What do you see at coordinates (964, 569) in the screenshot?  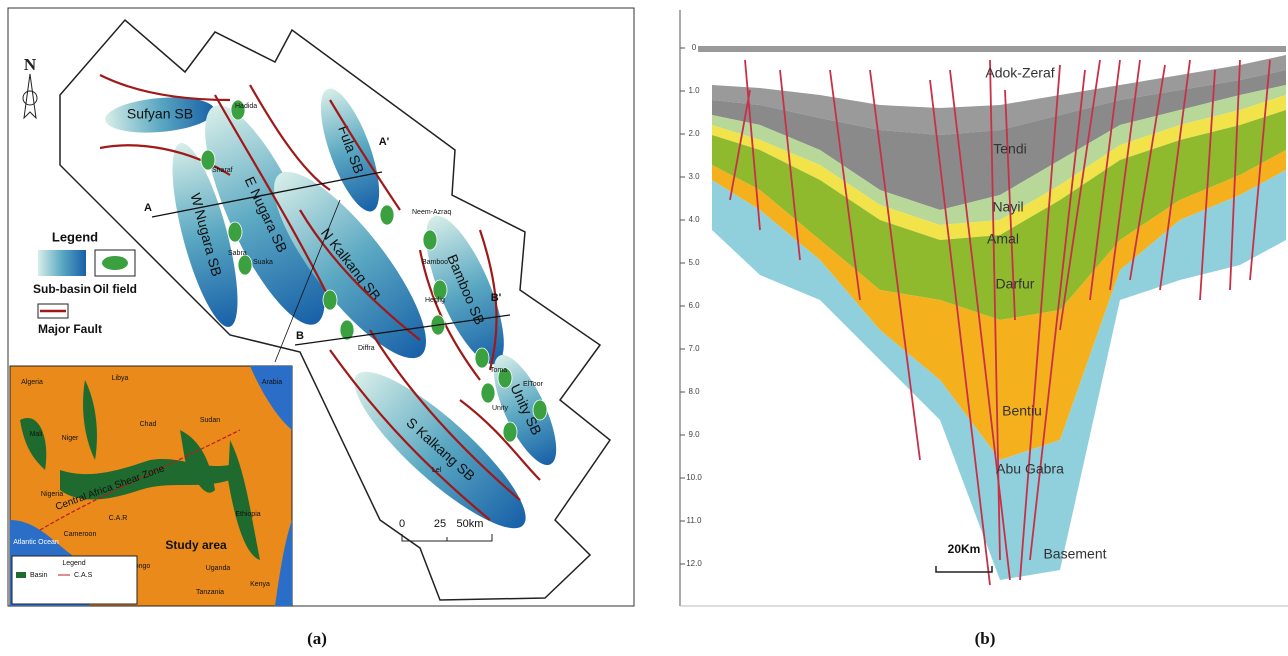 I see `scale-bar` at bounding box center [964, 569].